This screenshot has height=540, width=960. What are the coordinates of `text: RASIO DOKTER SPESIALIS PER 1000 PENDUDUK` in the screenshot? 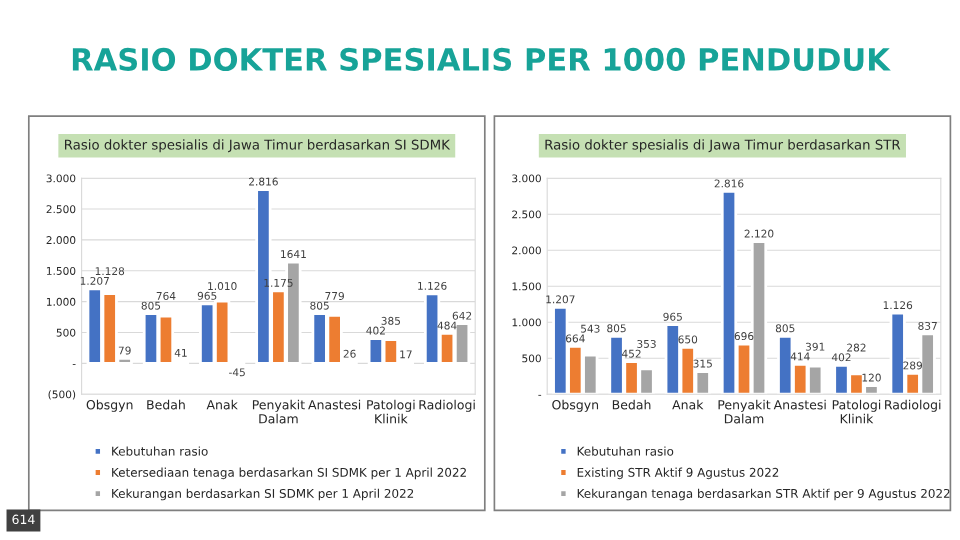 It's located at (481, 59).